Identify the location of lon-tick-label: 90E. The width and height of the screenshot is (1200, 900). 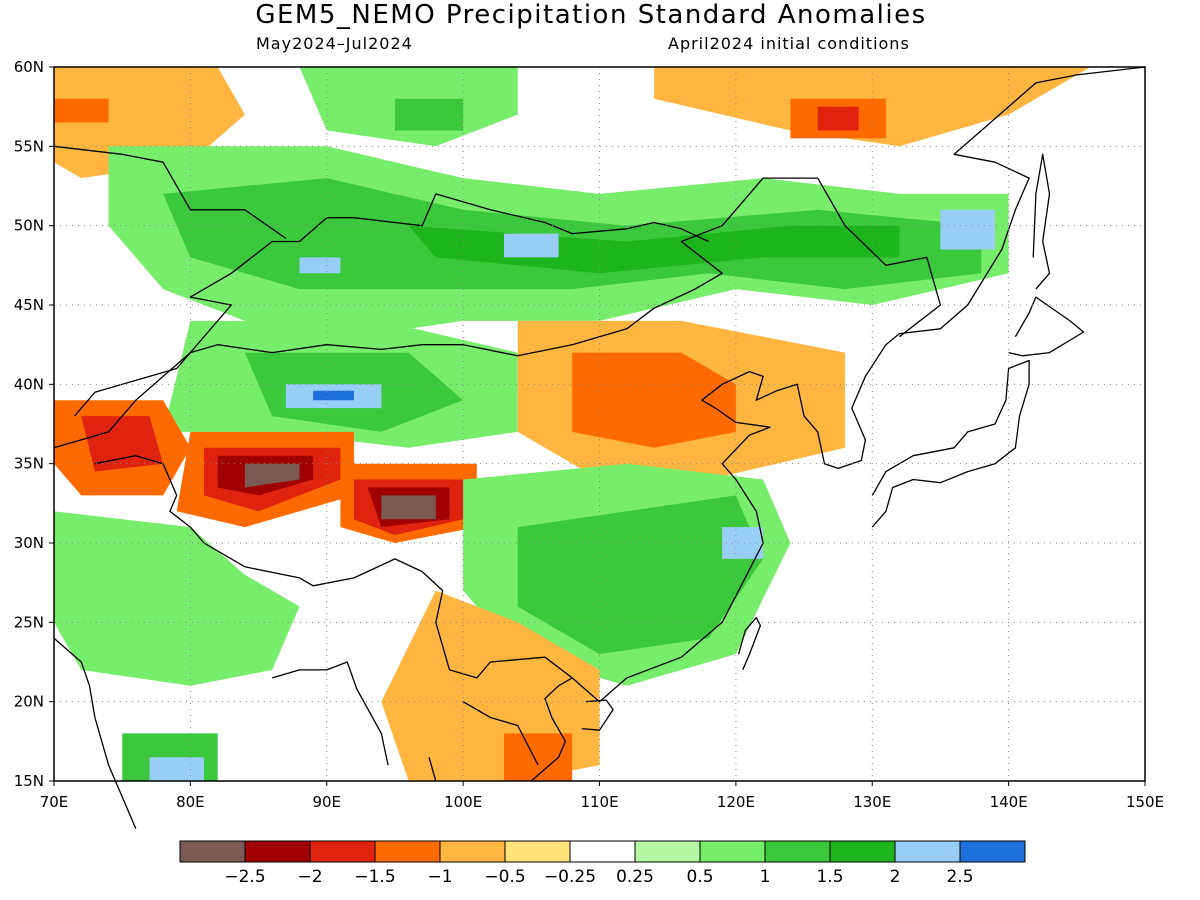
(326, 802).